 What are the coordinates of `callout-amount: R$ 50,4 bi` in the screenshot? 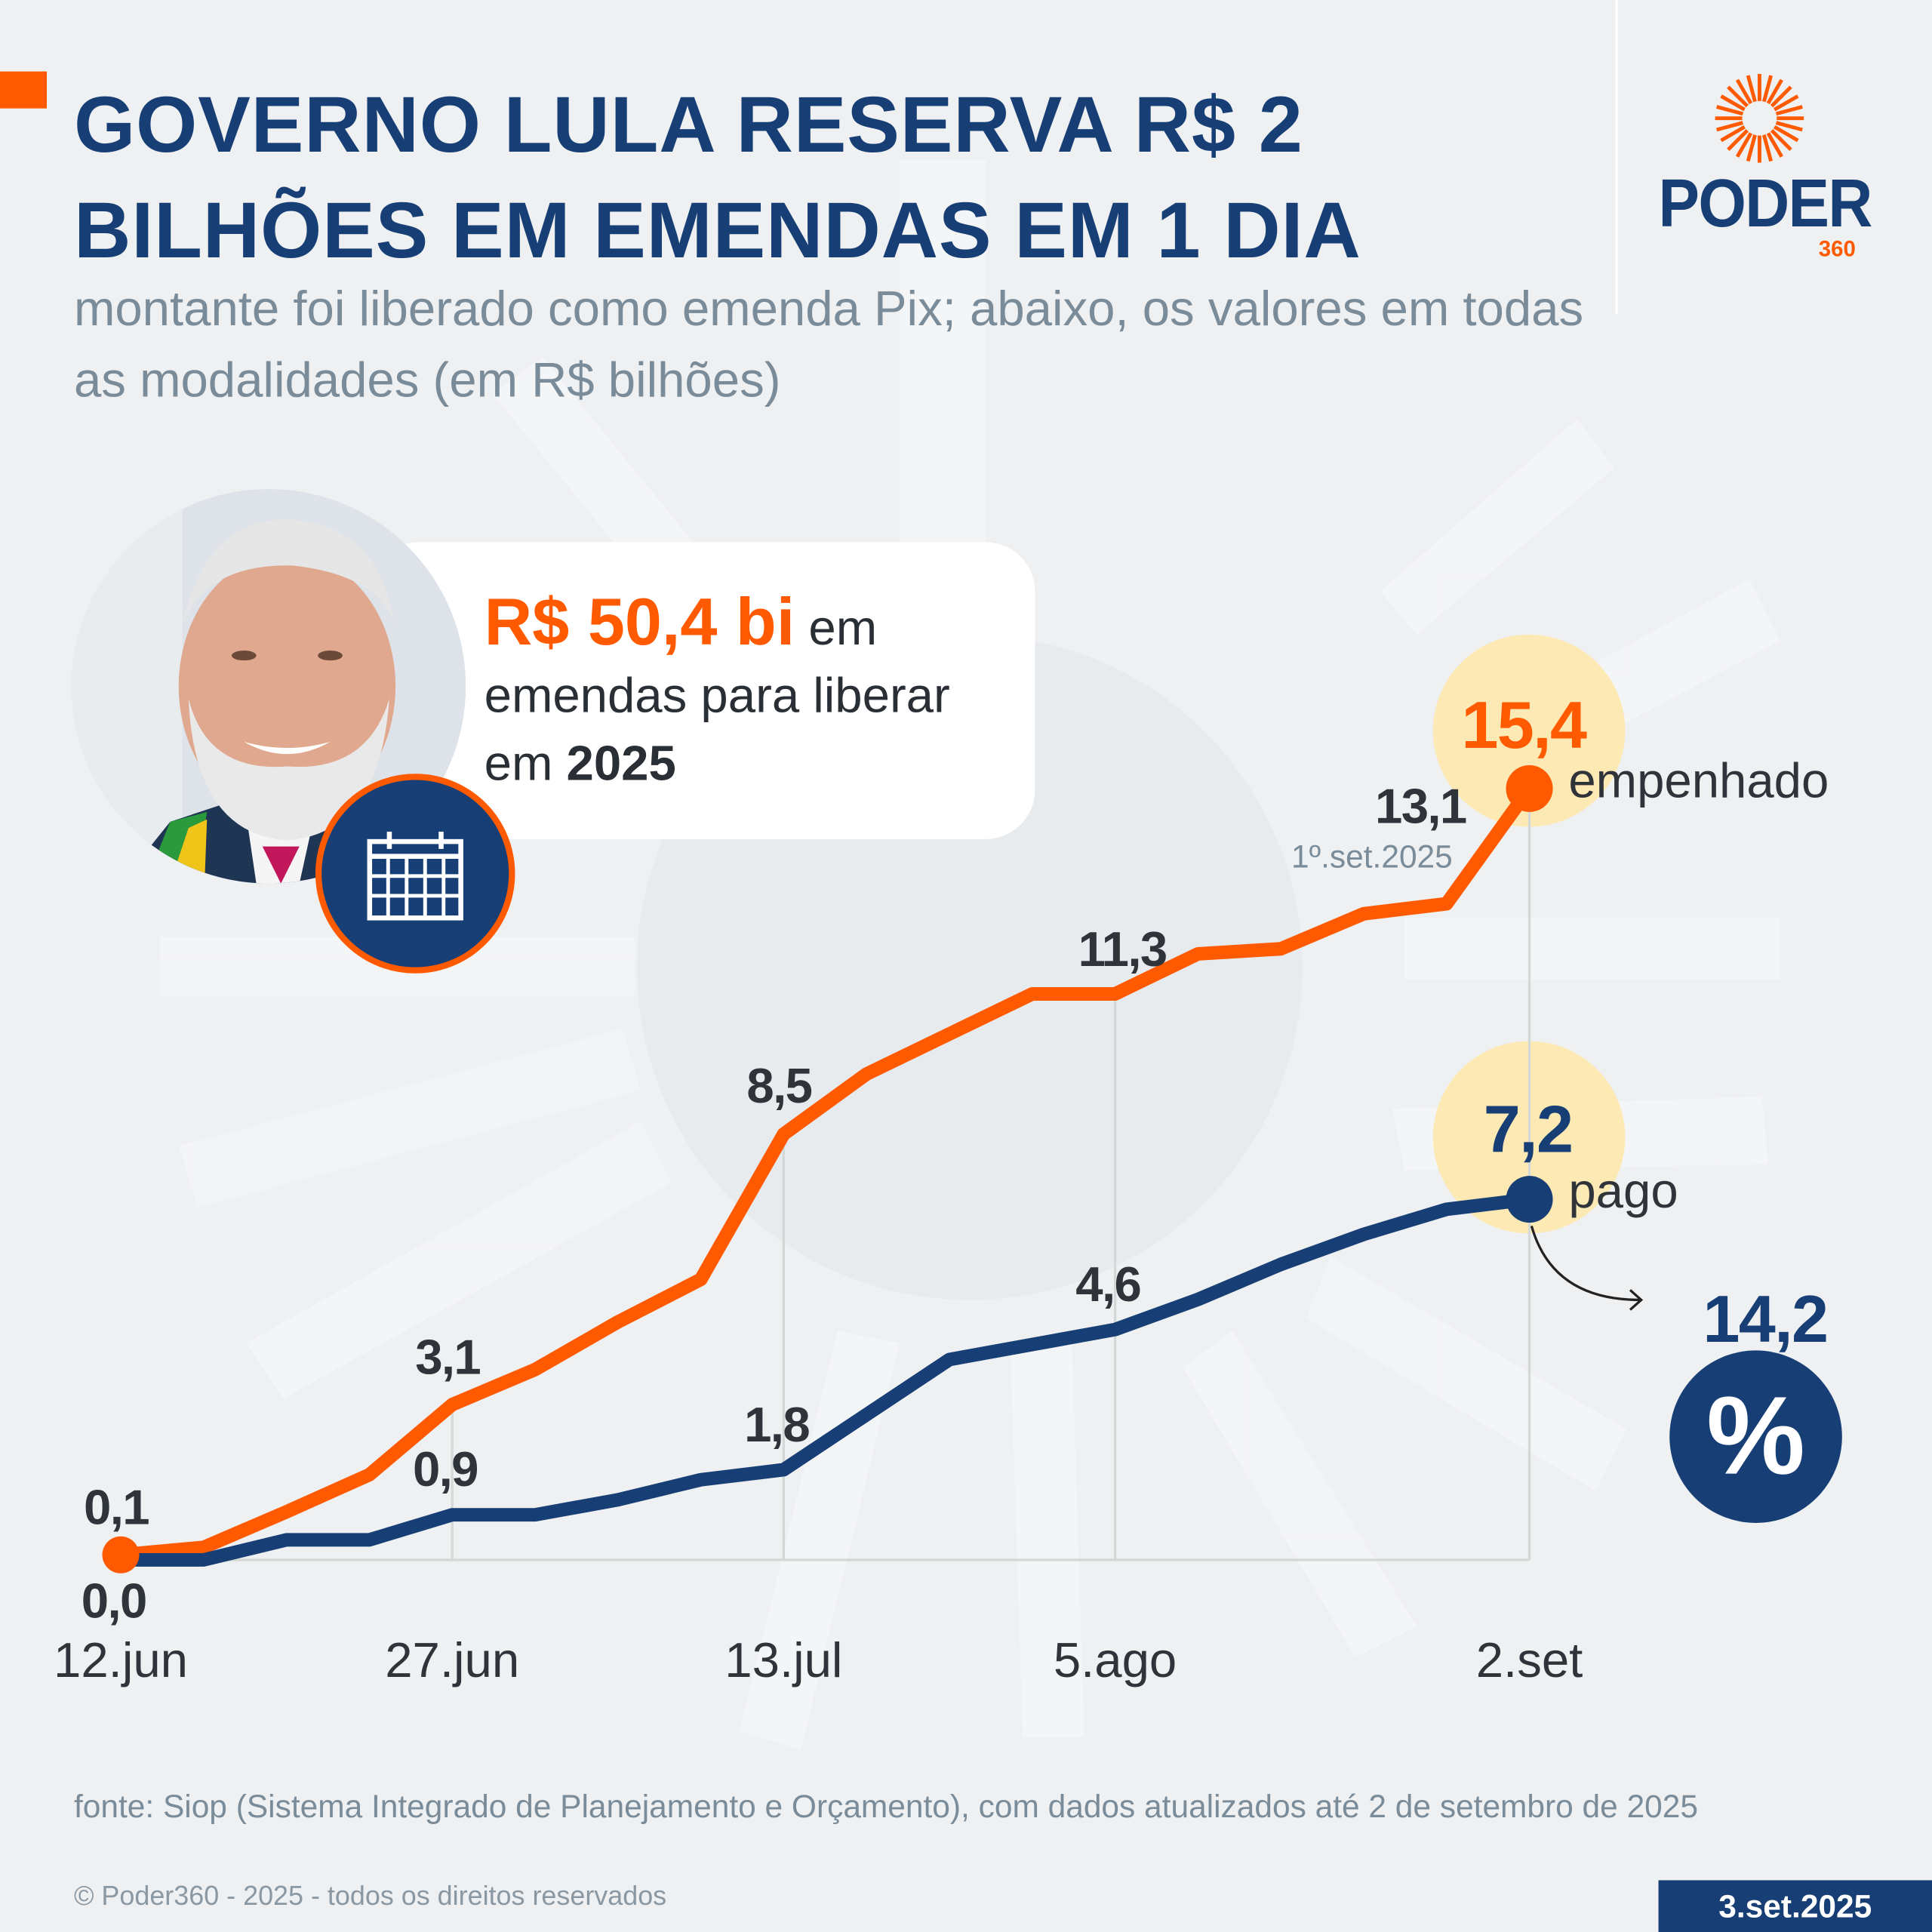 It's located at (639, 622).